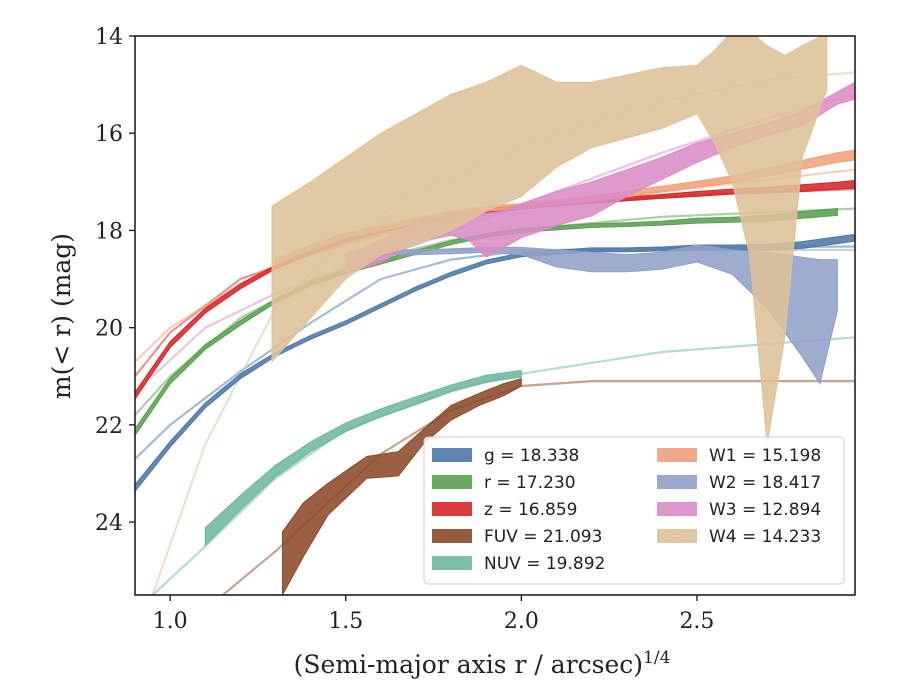 The height and width of the screenshot is (700, 900). What do you see at coordinates (530, 483) in the screenshot?
I see `legend-label-r: r = 17.230` at bounding box center [530, 483].